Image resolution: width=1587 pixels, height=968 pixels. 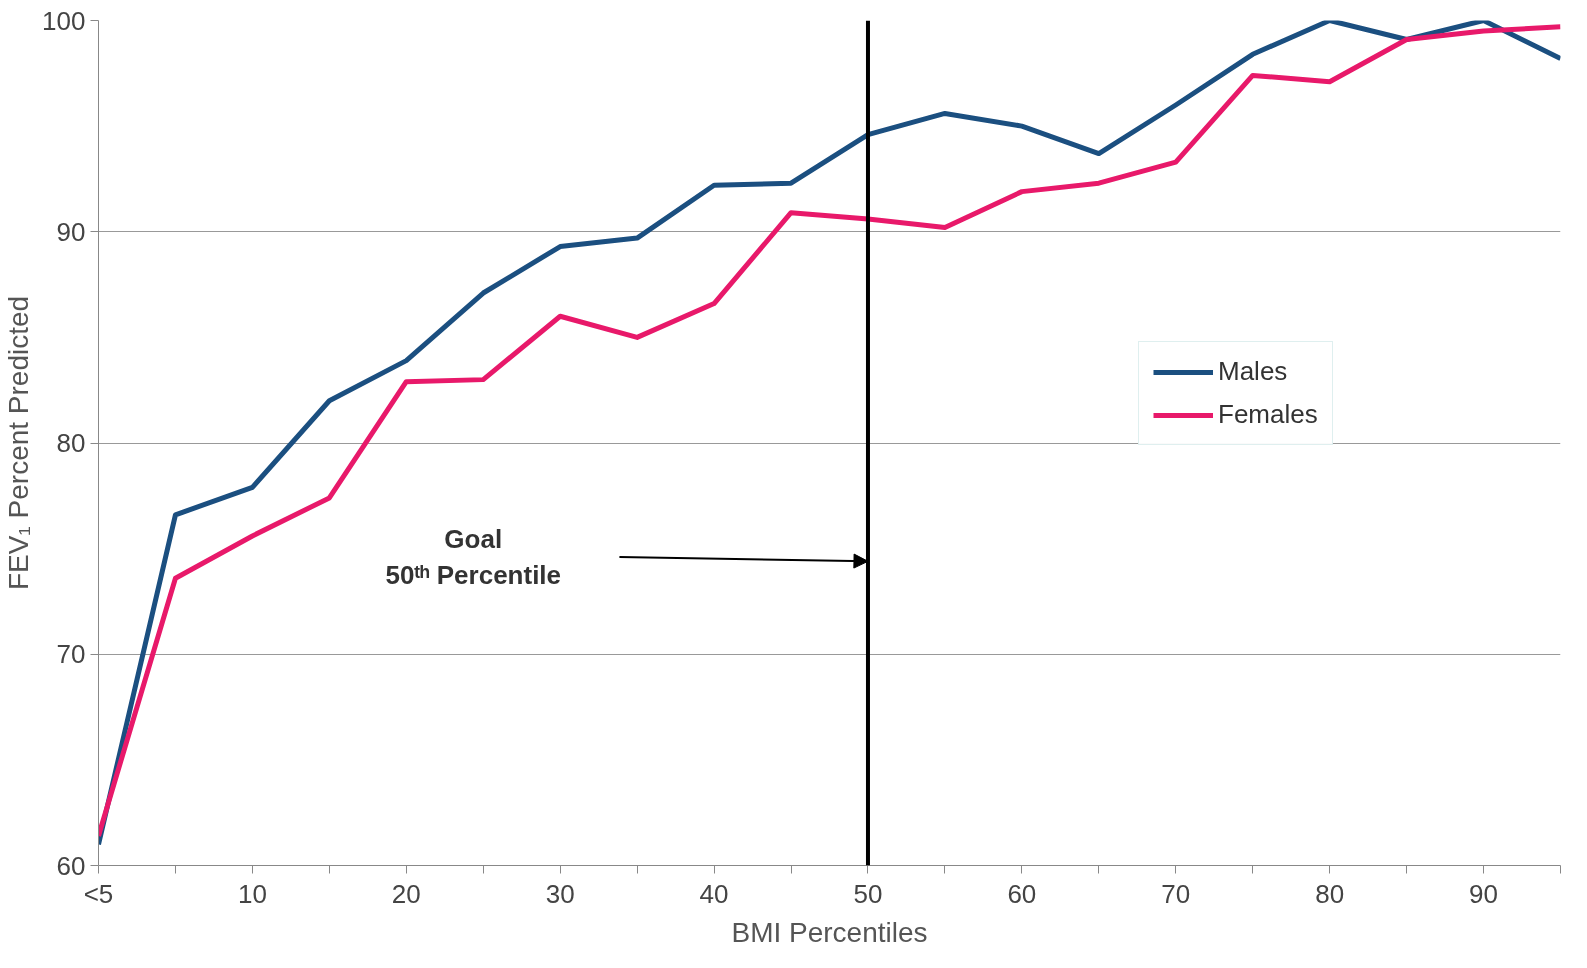 I want to click on x-tick-label: 20, so click(x=406, y=893).